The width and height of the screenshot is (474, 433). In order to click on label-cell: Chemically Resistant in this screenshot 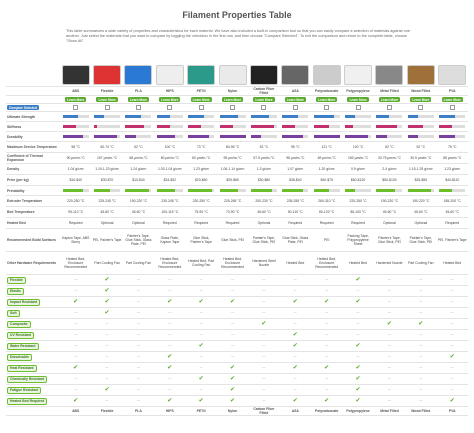, I will do `click(33, 379)`.